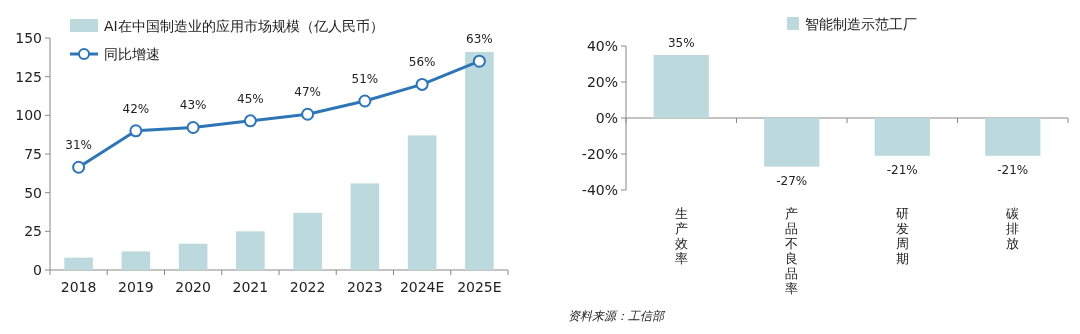  Describe the element at coordinates (1012, 228) in the screenshot. I see `x-tick-label: 碳排放` at that location.